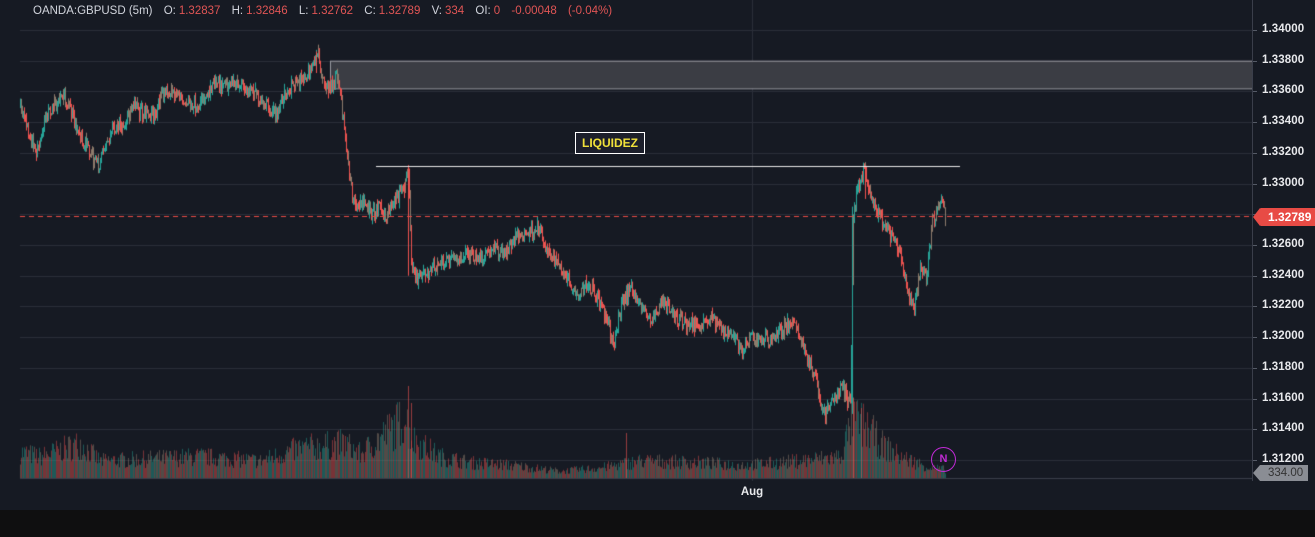 This screenshot has height=537, width=1315. What do you see at coordinates (1283, 29) in the screenshot?
I see `price-tick-label: 1.34000` at bounding box center [1283, 29].